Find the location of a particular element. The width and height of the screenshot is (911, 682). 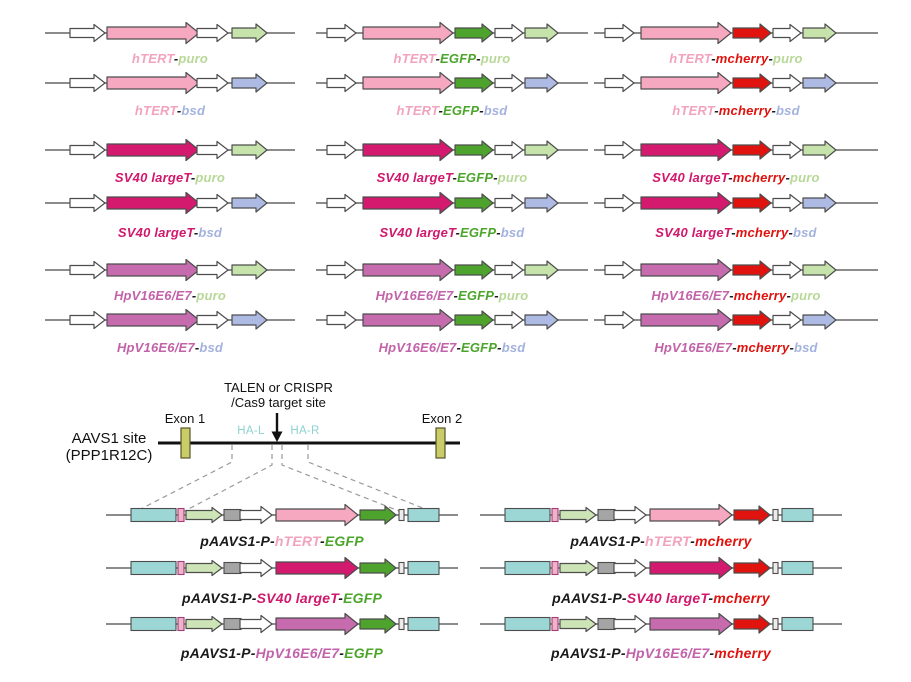

target-site-label: TALEN or CRISPR /Cas9 target site is located at coordinates (278, 395).